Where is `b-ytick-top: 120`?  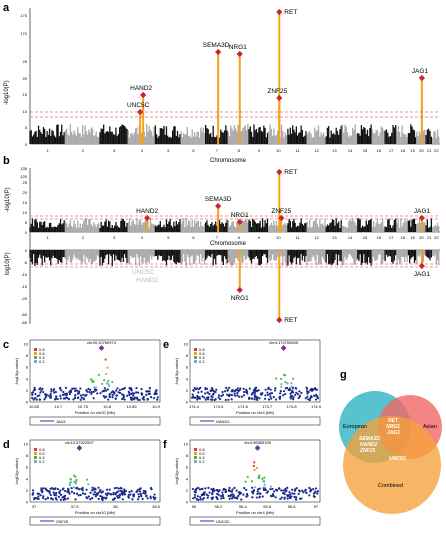 b-ytick-top: 120 is located at coordinates (23, 176).